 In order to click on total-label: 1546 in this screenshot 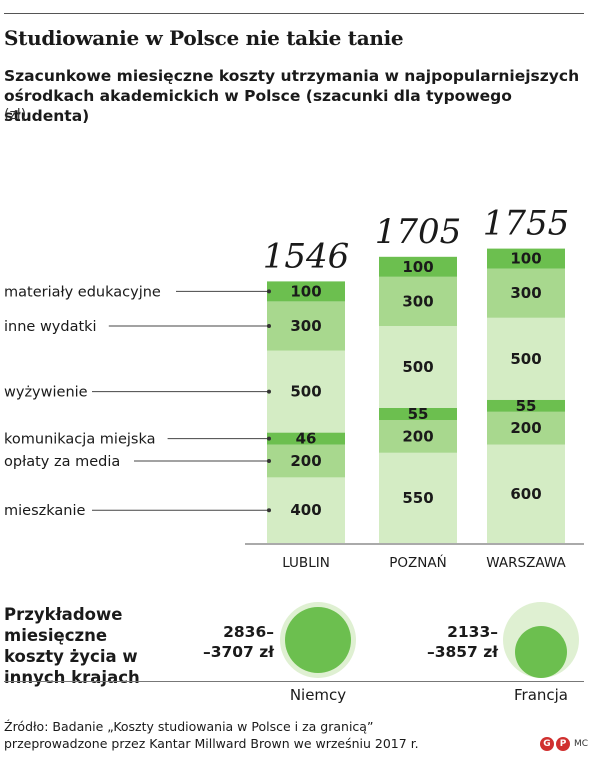, I will do `click(306, 256)`.